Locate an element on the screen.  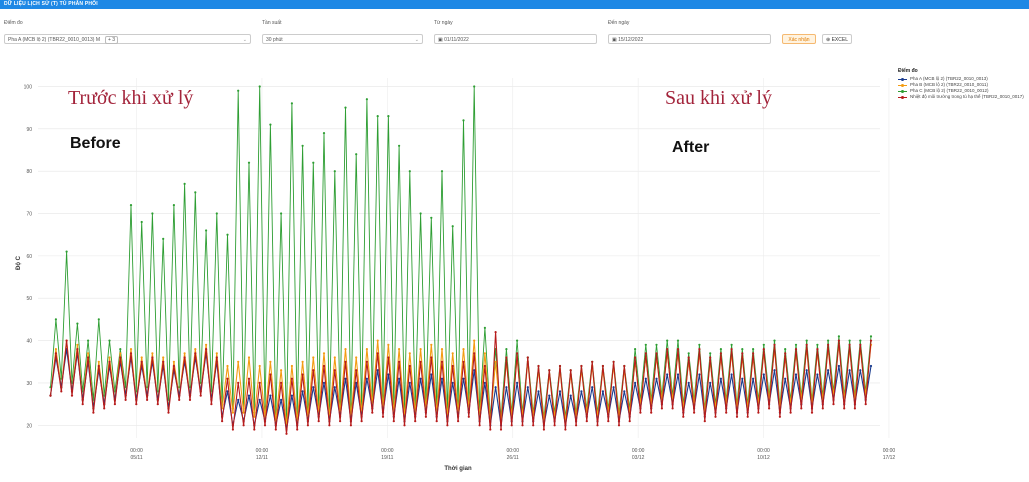
calendar-icon: ▣ is located at coordinates (441, 40).